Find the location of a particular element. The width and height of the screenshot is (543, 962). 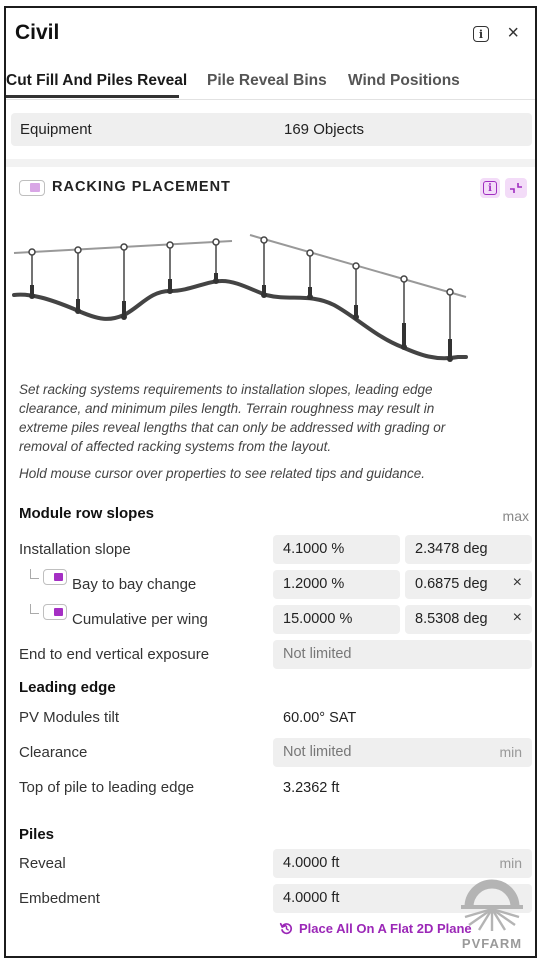

leading-edge-heading: Leading edge is located at coordinates (67, 687).